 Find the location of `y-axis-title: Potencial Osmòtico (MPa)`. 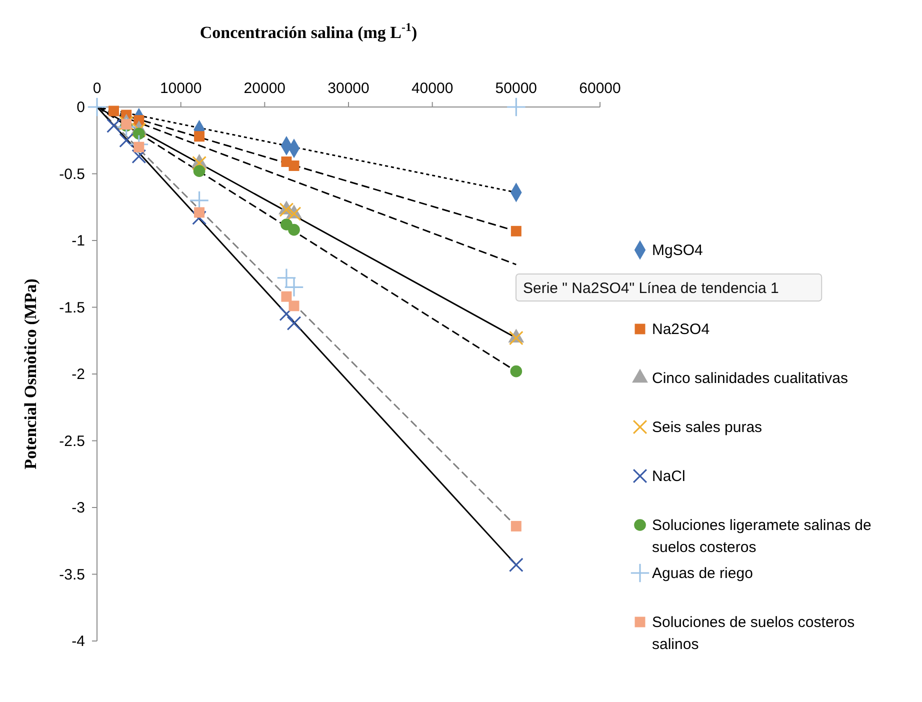

y-axis-title: Potencial Osmòtico (MPa) is located at coordinates (30, 374).